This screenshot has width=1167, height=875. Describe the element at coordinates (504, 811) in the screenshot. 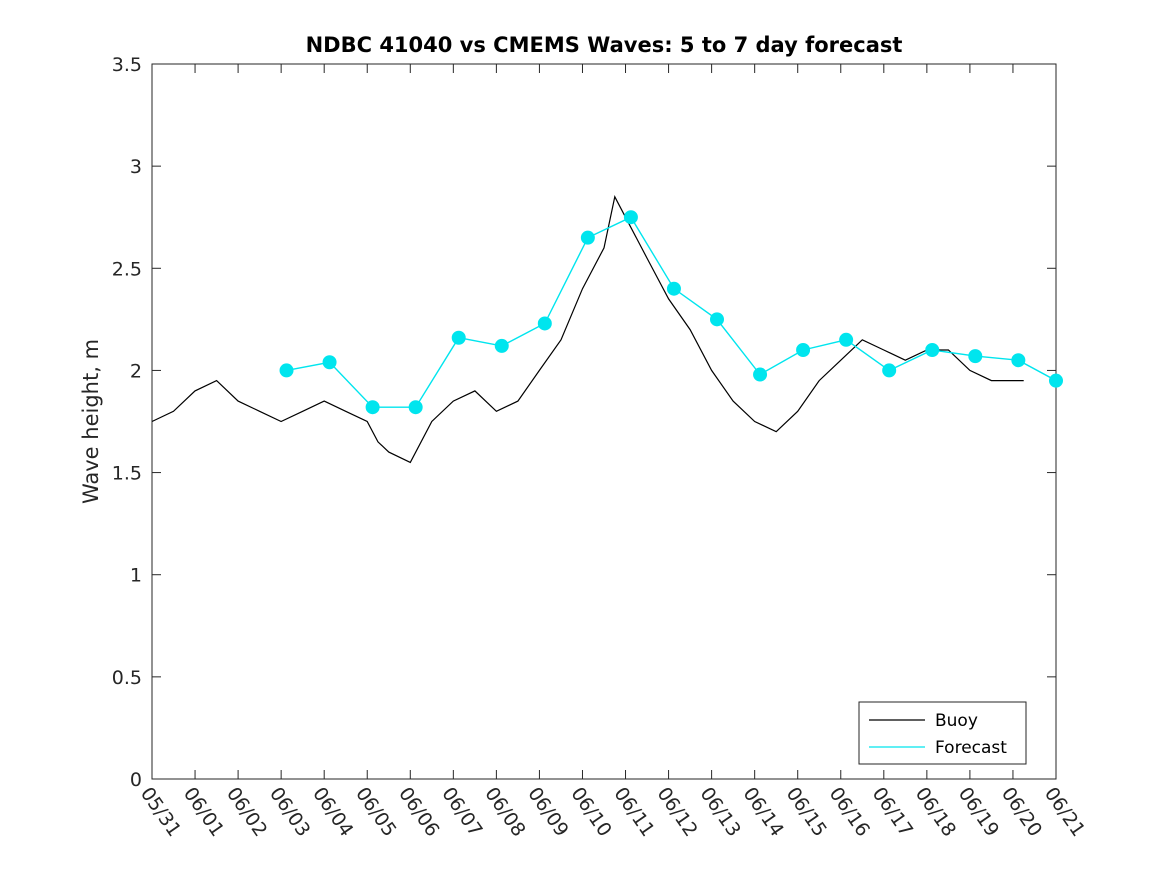

I see `x-tick-label: 06/08` at that location.